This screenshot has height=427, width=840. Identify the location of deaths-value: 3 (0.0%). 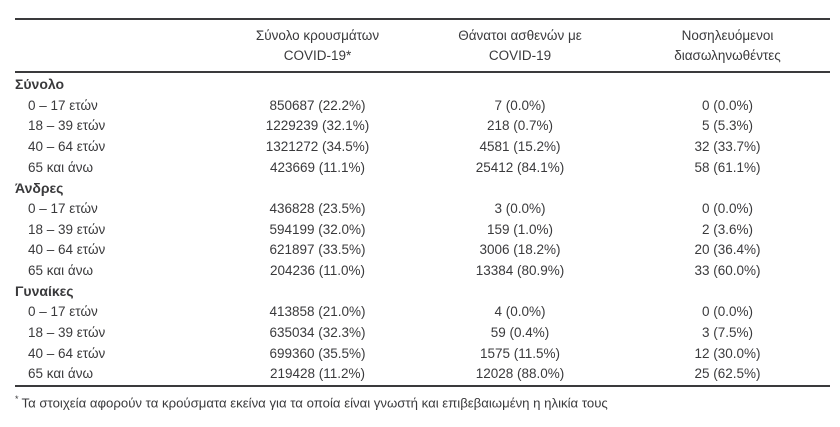
(520, 208).